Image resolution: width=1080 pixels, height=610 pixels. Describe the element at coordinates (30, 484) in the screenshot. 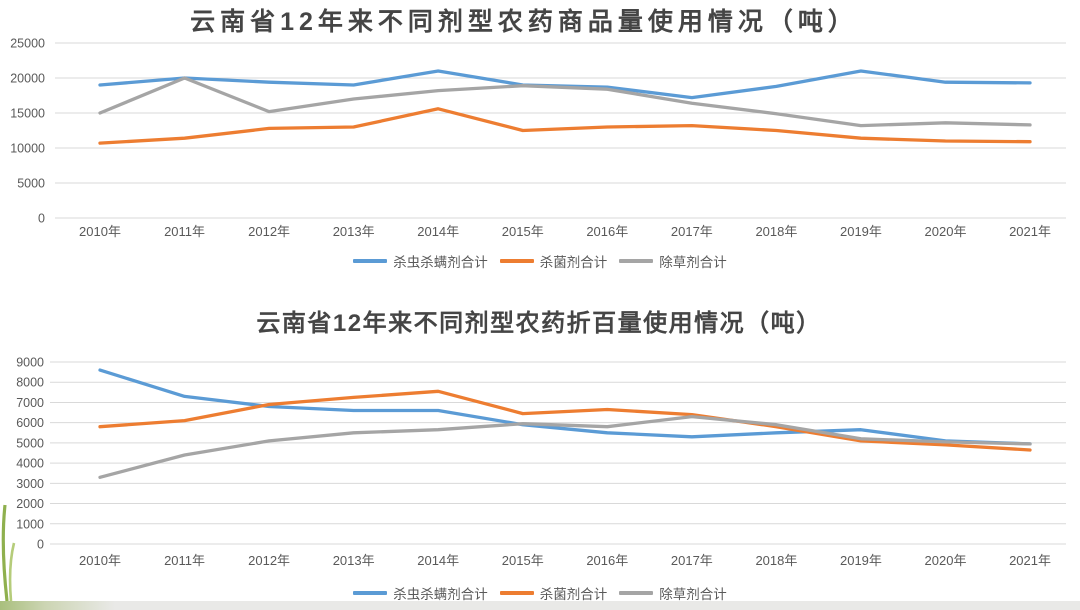

I see `y-axis-tick-label: 3000` at that location.